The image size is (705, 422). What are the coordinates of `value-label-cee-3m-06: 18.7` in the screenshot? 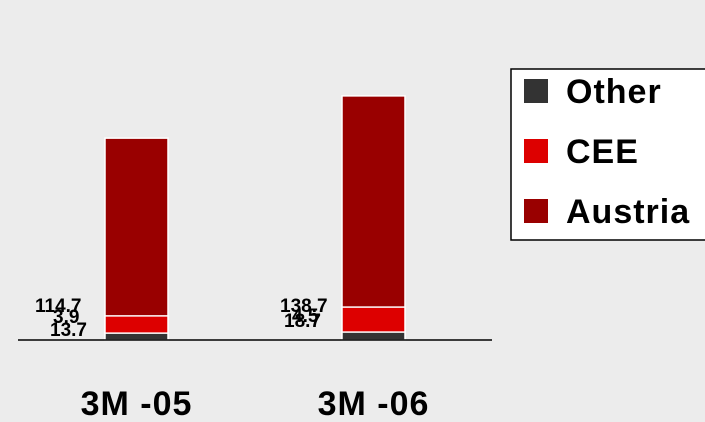 It's located at (302, 321).